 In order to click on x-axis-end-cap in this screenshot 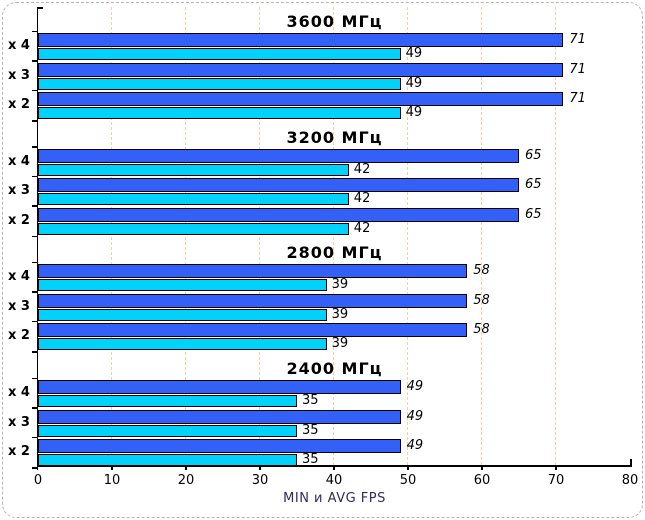, I will do `click(631, 462)`.